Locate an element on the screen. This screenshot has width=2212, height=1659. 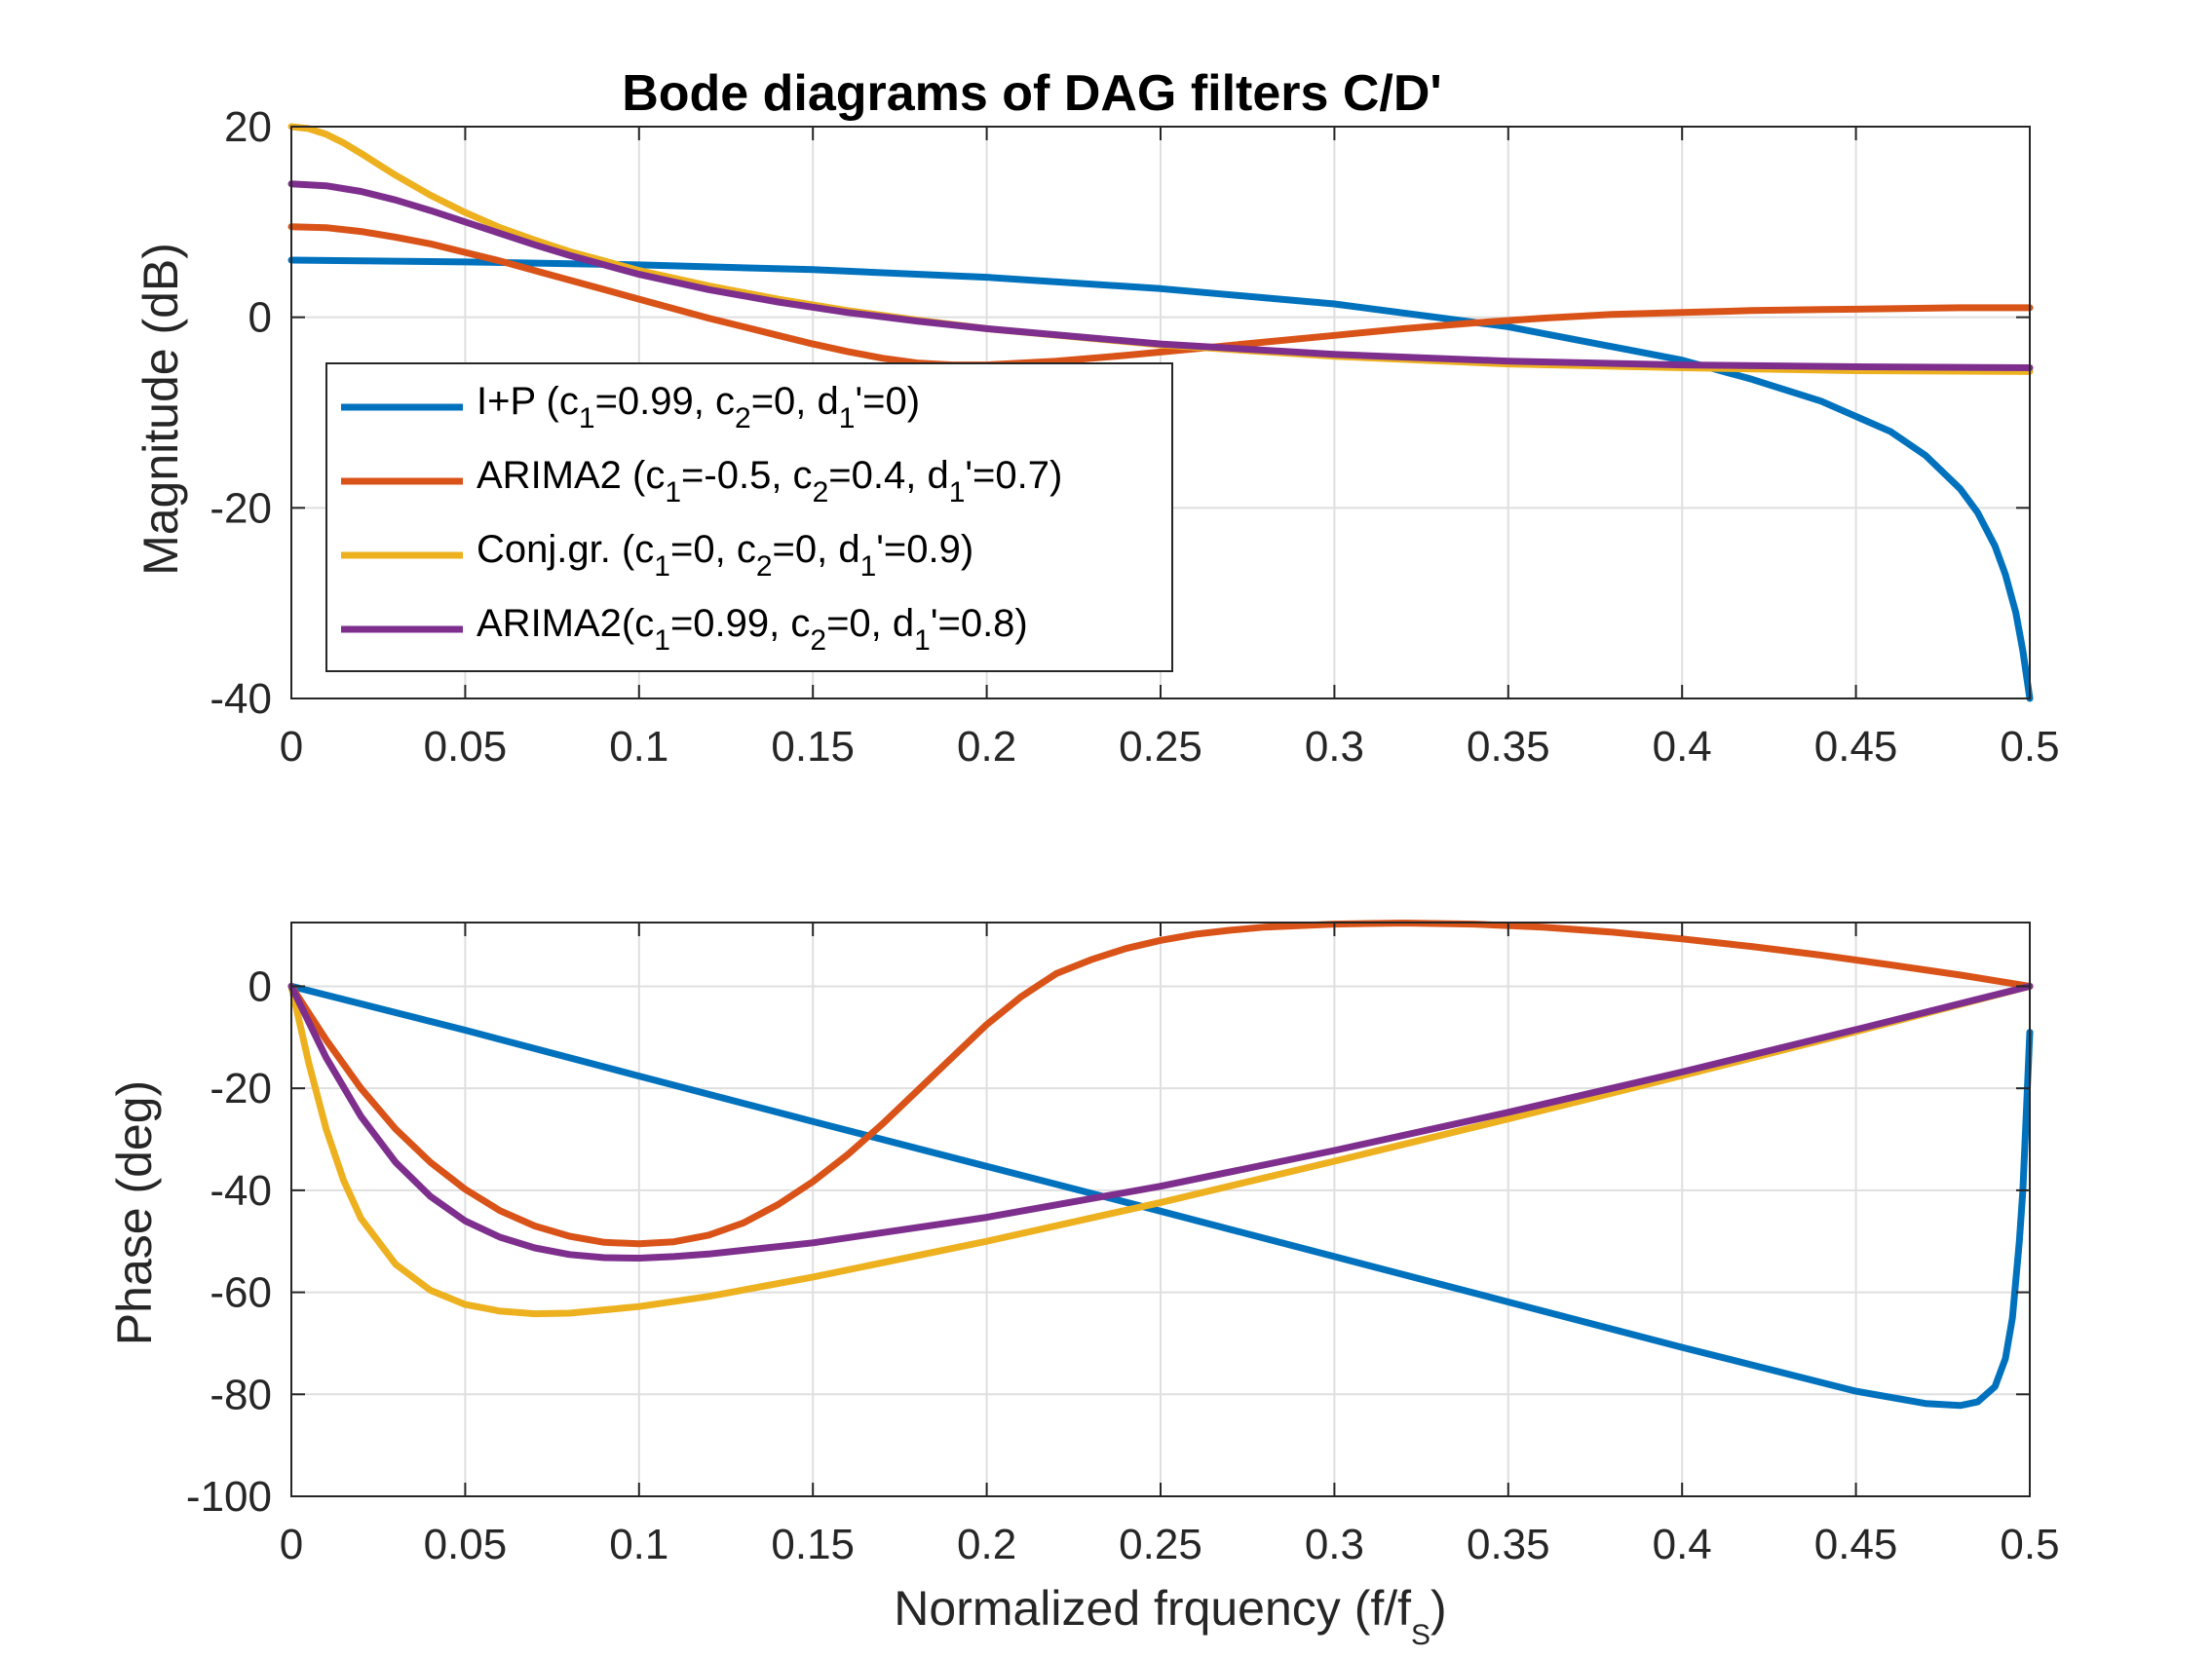
legend-box is located at coordinates (749, 517).